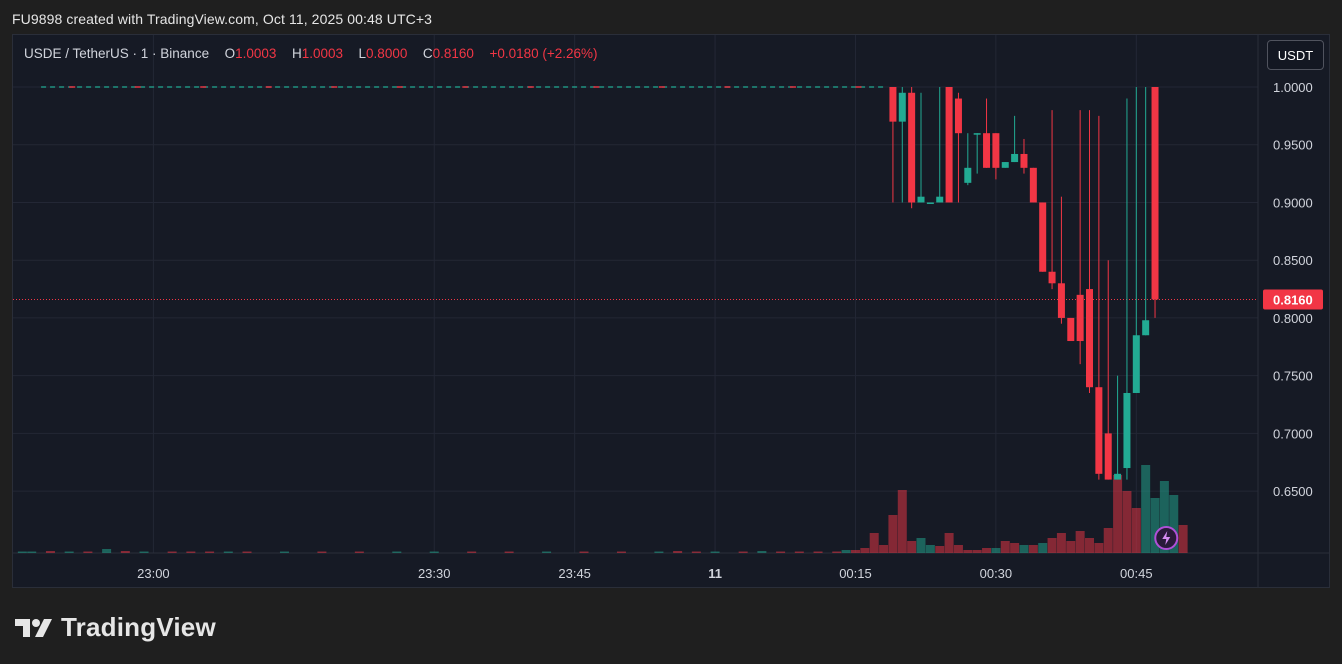 Image resolution: width=1342 pixels, height=664 pixels. What do you see at coordinates (153, 573) in the screenshot?
I see `time-tick-label: 23:00` at bounding box center [153, 573].